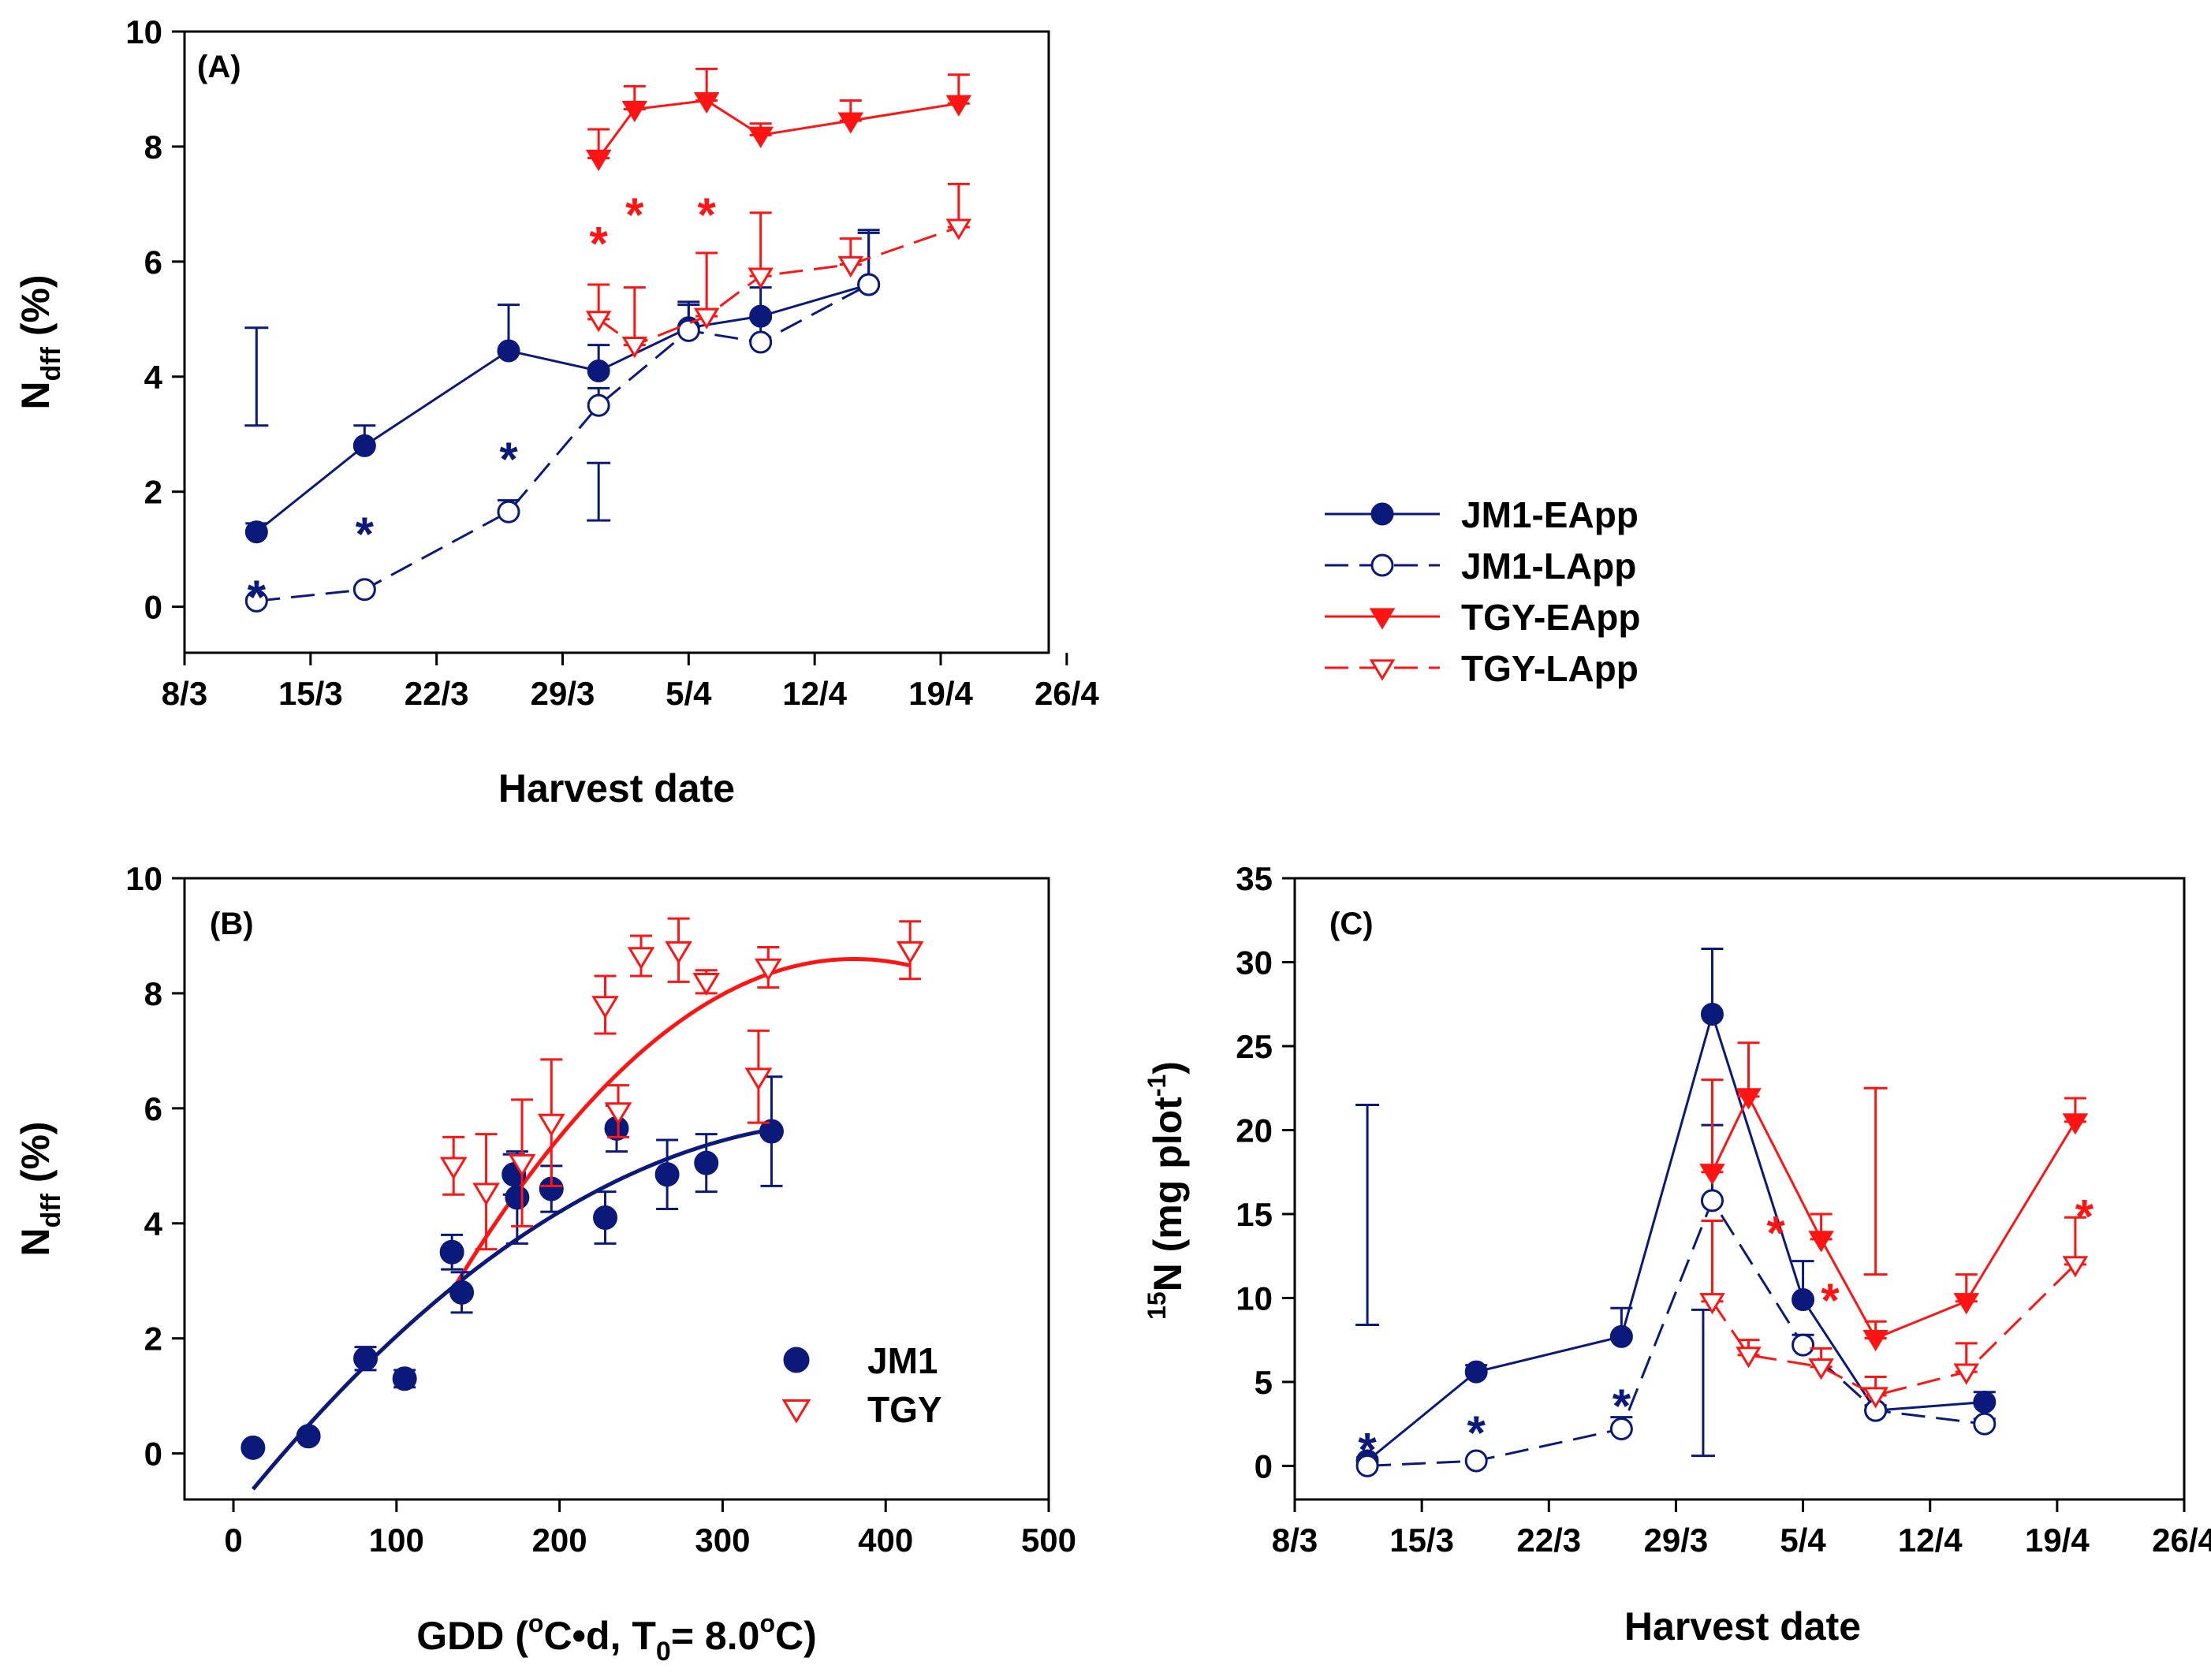  What do you see at coordinates (153, 147) in the screenshot?
I see `panel-a-ytick-label: 8` at bounding box center [153, 147].